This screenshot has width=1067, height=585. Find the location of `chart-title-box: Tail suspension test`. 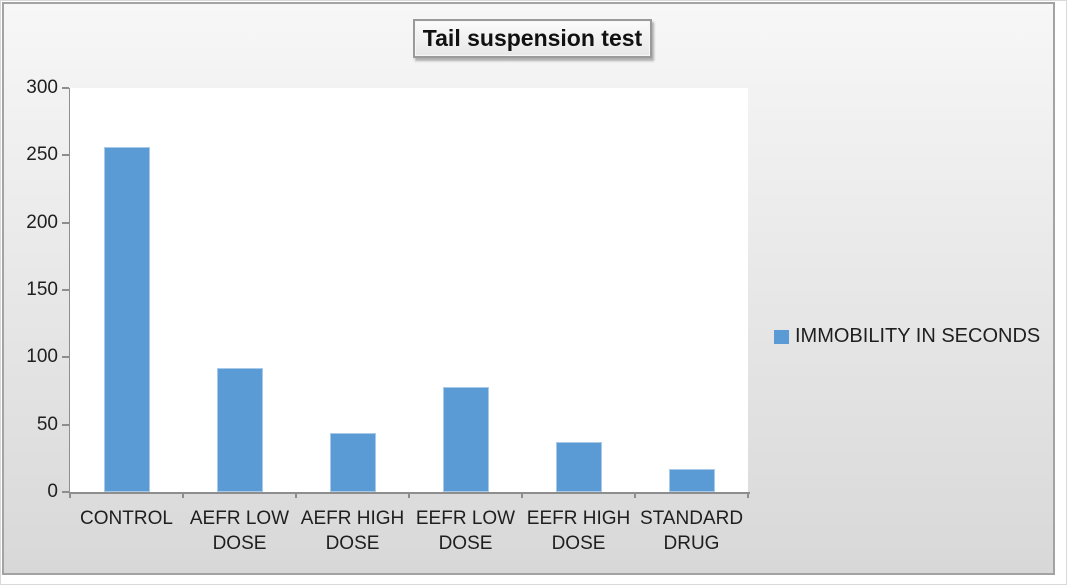

chart-title-box: Tail suspension test is located at coordinates (532, 38).